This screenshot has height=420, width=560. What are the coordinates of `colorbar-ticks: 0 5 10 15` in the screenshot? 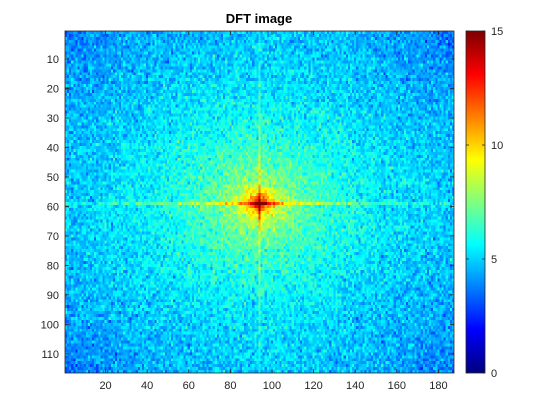 It's located at (484, 203).